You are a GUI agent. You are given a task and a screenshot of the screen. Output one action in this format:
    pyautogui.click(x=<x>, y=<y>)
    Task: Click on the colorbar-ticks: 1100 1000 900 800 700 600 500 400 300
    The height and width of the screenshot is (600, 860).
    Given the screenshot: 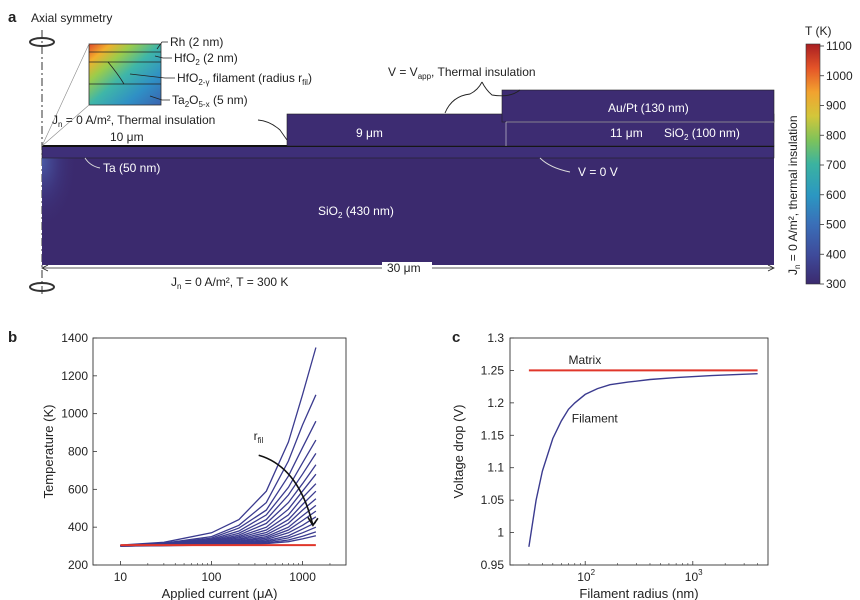 What is the action you would take?
    pyautogui.click(x=836, y=165)
    